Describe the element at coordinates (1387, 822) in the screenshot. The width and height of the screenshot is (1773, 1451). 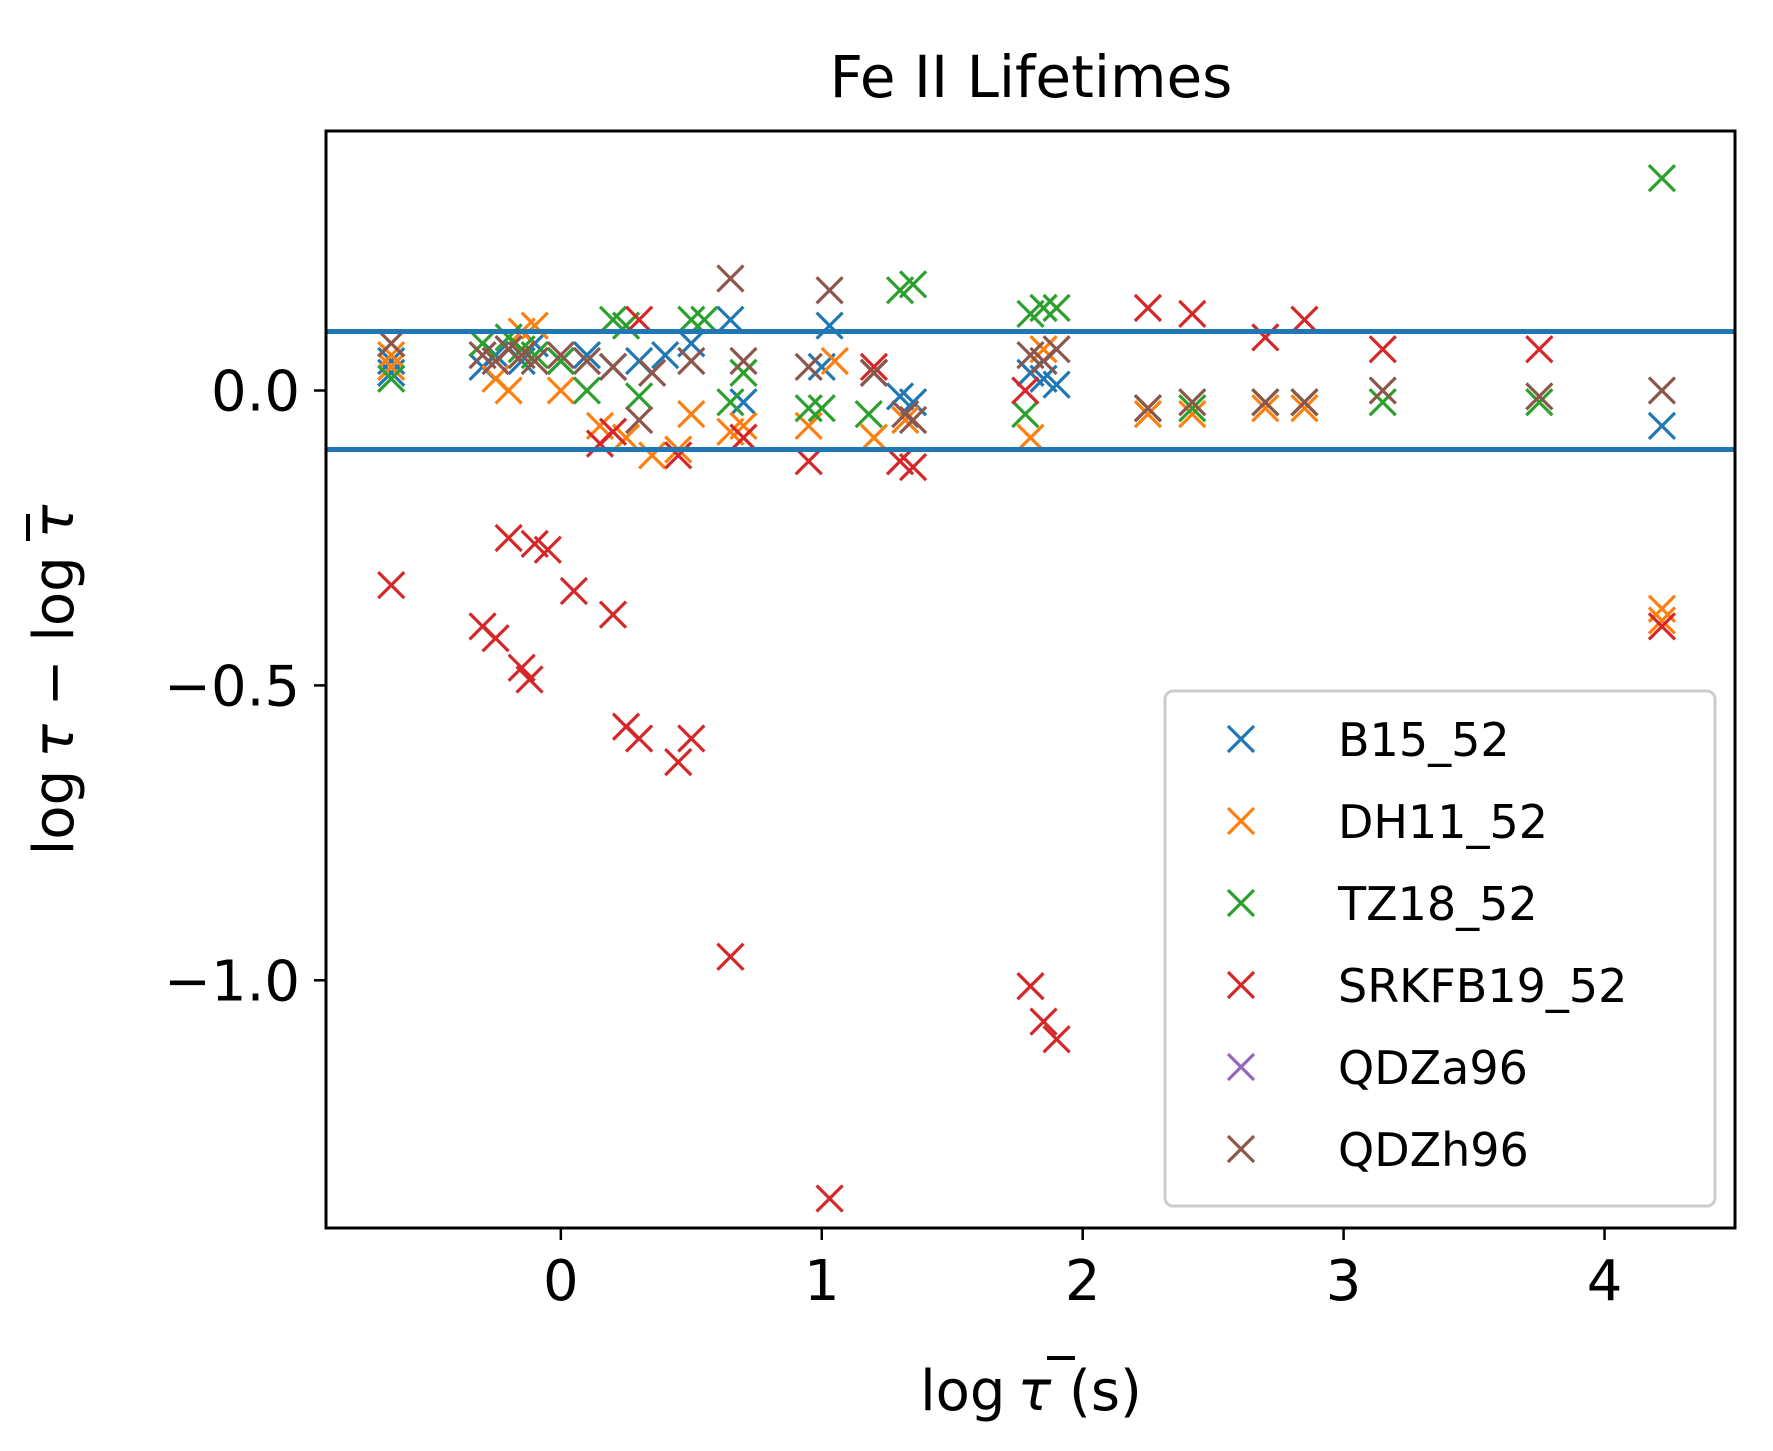
I see `legend-entry-DH11_52: DH11_52` at that location.